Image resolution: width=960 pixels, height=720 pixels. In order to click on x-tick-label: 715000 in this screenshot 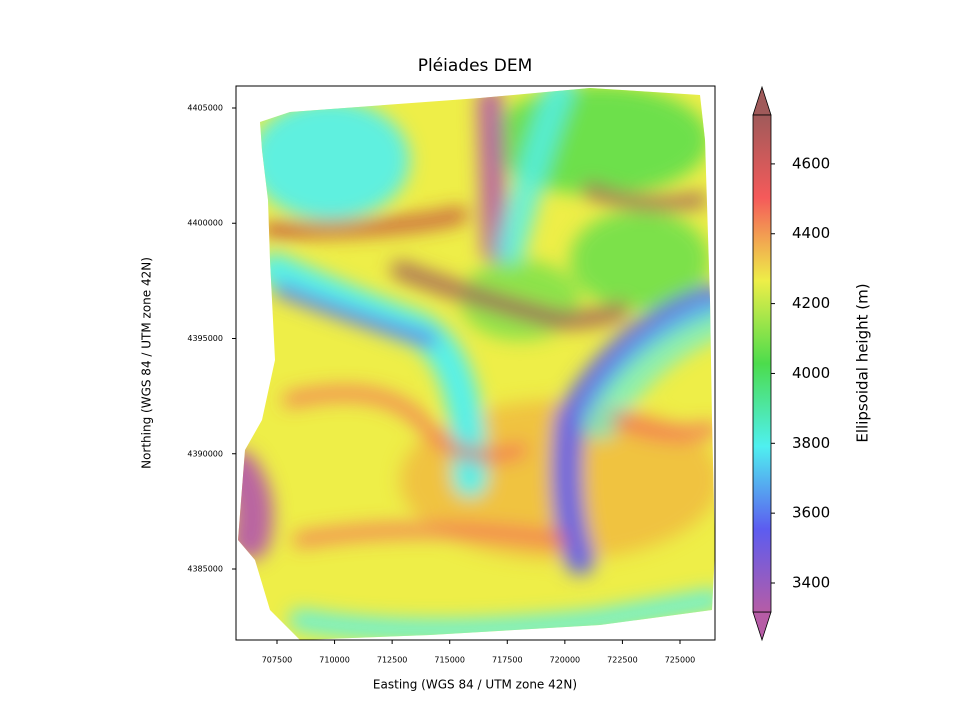, I will do `click(449, 660)`.